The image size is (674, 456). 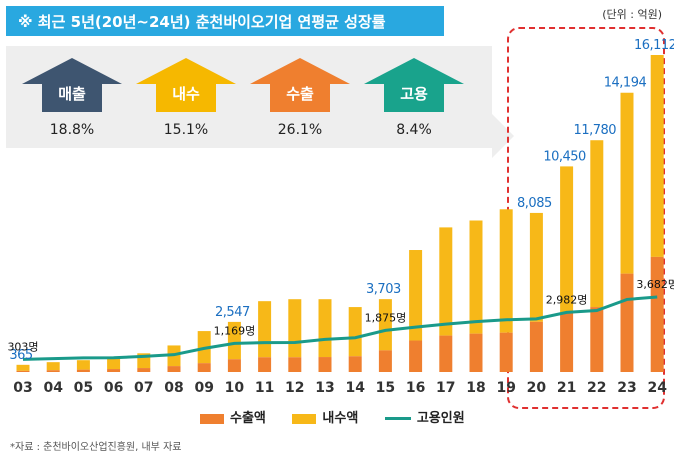 I want to click on total-value-label: 16,112, so click(x=654, y=45).